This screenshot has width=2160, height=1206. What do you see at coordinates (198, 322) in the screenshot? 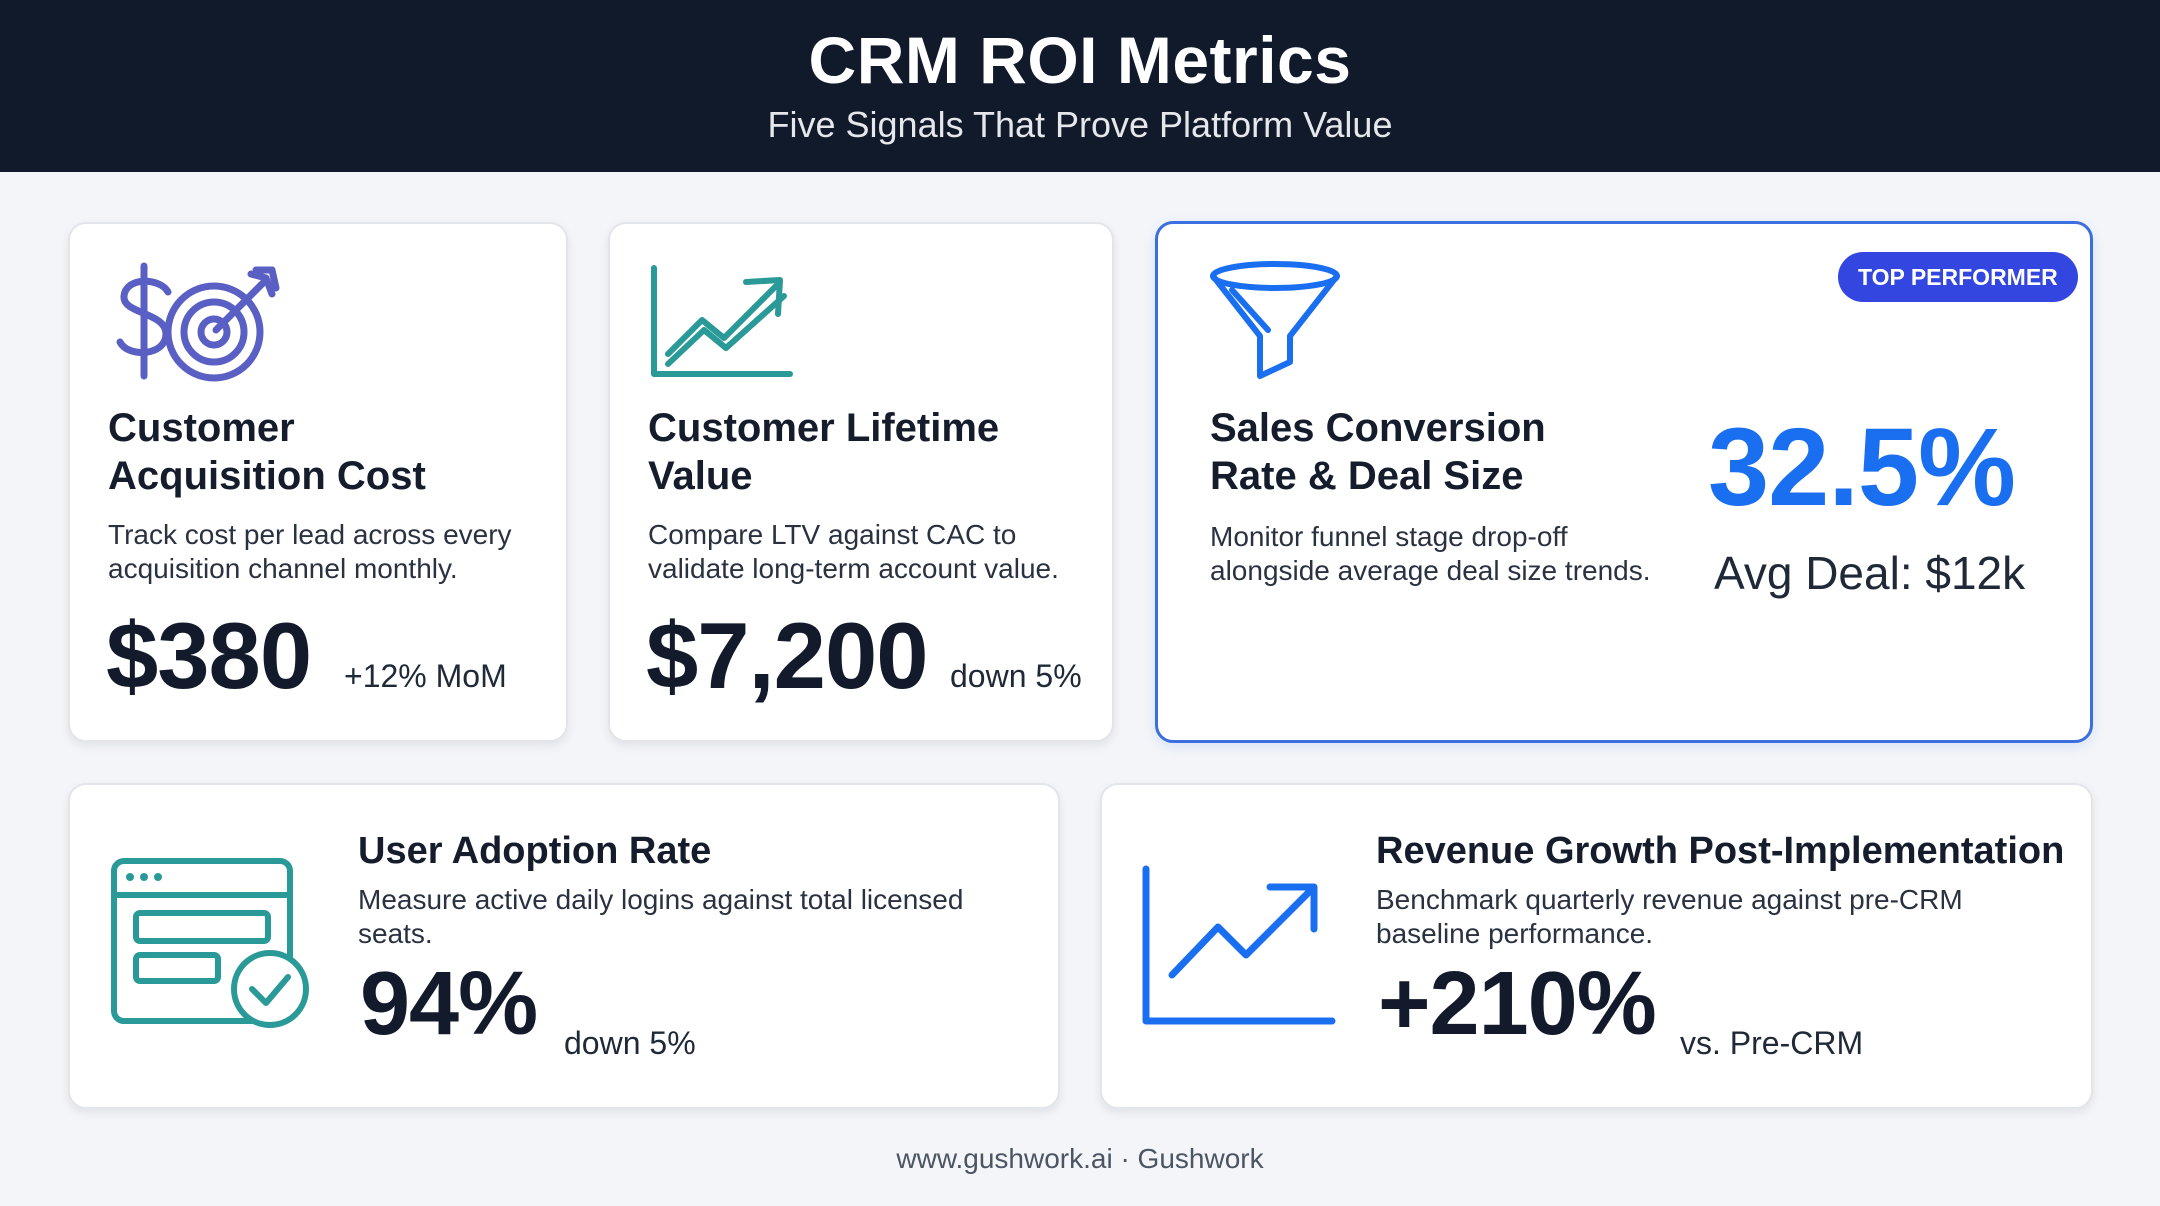
I see `dollar-target-icon` at bounding box center [198, 322].